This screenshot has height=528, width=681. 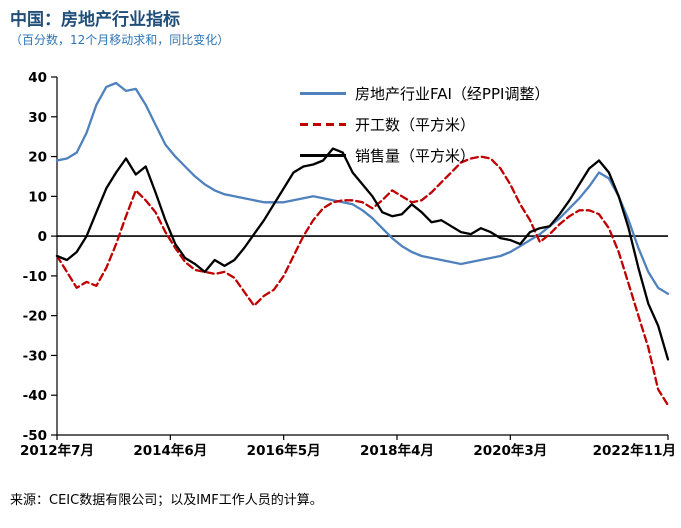 What do you see at coordinates (340, 24) in the screenshot?
I see `chart-header: 中国：房地产行业指标 （百分数，12个月移动求和，同比变化）` at bounding box center [340, 24].